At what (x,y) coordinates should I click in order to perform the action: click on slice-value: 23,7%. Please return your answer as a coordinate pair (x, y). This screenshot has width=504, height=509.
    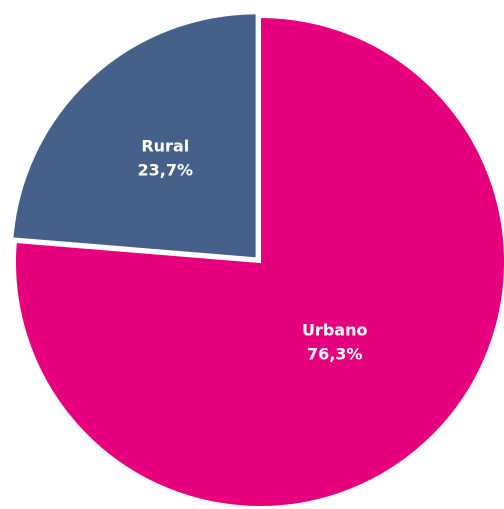
    Looking at the image, I should click on (166, 170).